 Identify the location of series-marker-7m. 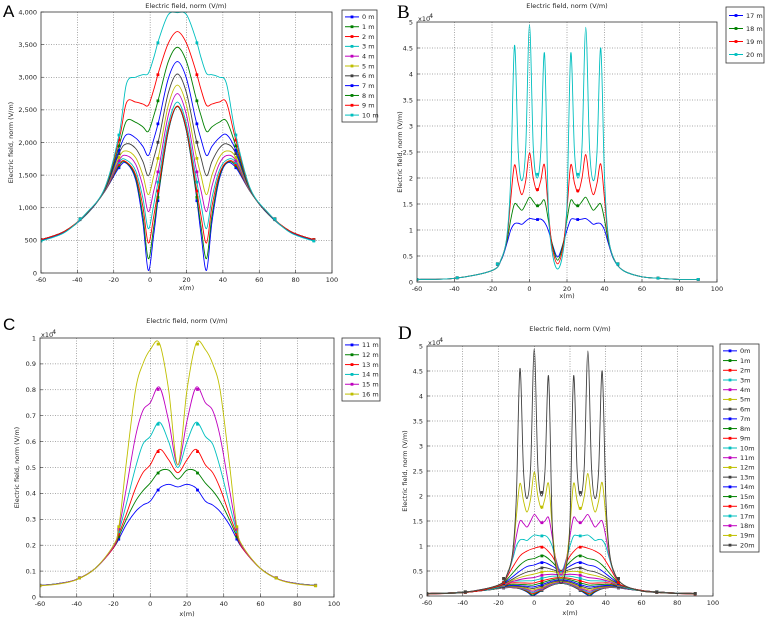
(197, 124).